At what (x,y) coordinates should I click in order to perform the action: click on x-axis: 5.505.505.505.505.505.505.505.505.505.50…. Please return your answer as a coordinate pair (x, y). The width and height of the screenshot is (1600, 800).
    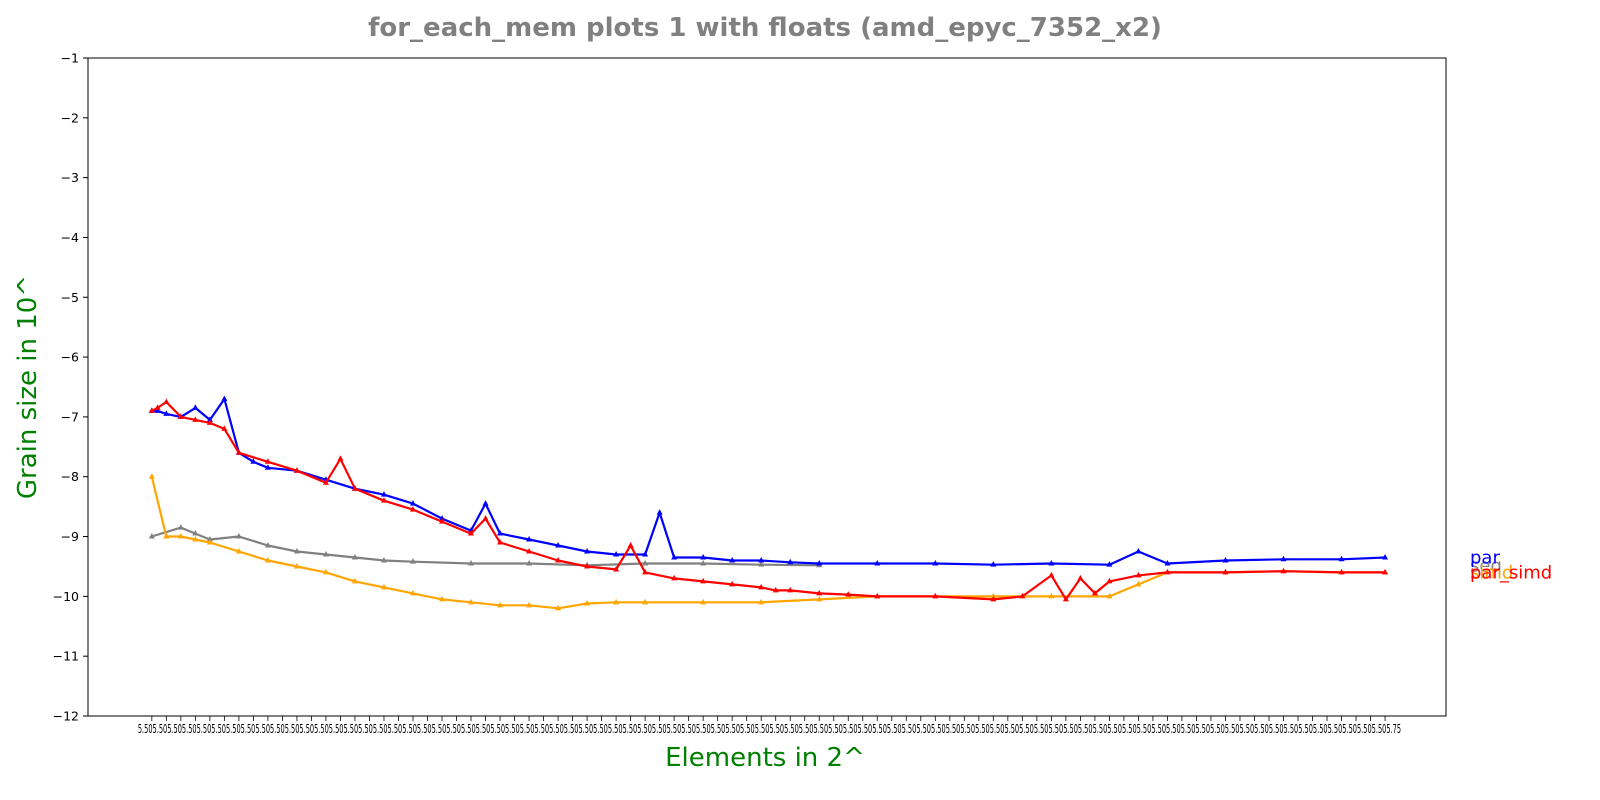
    Looking at the image, I should click on (769, 726).